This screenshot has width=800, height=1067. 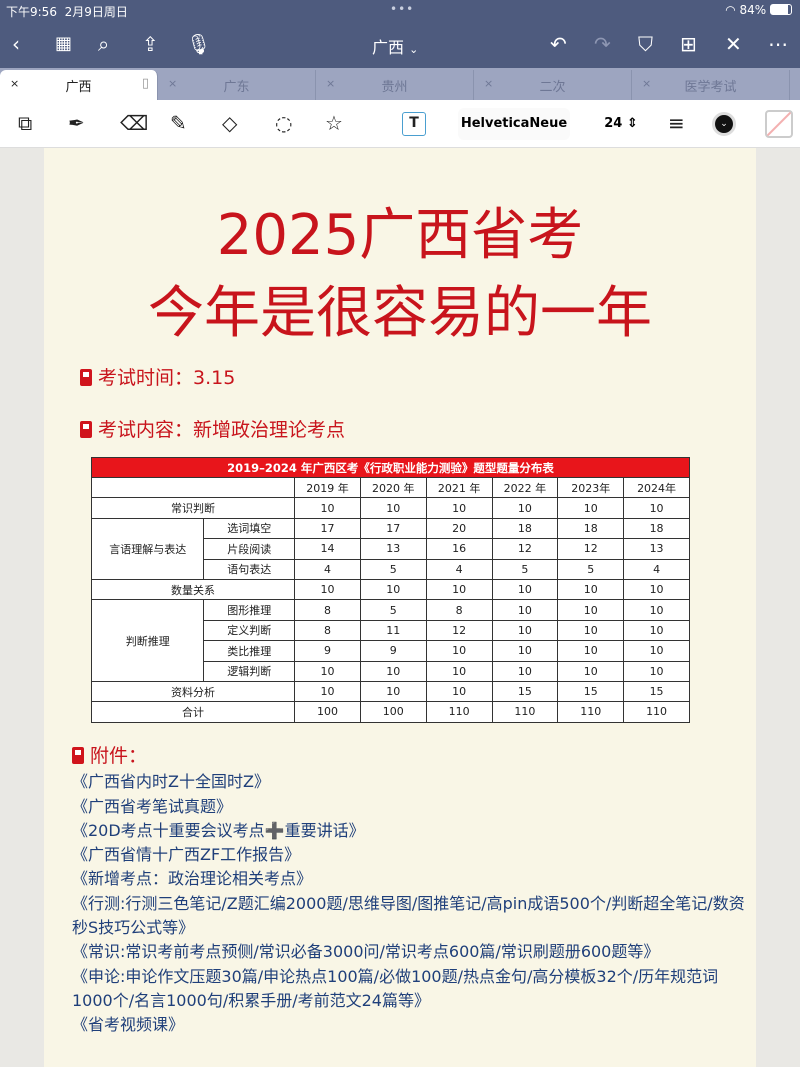 What do you see at coordinates (327, 528) in the screenshot?
I see `cell-value: 17` at bounding box center [327, 528].